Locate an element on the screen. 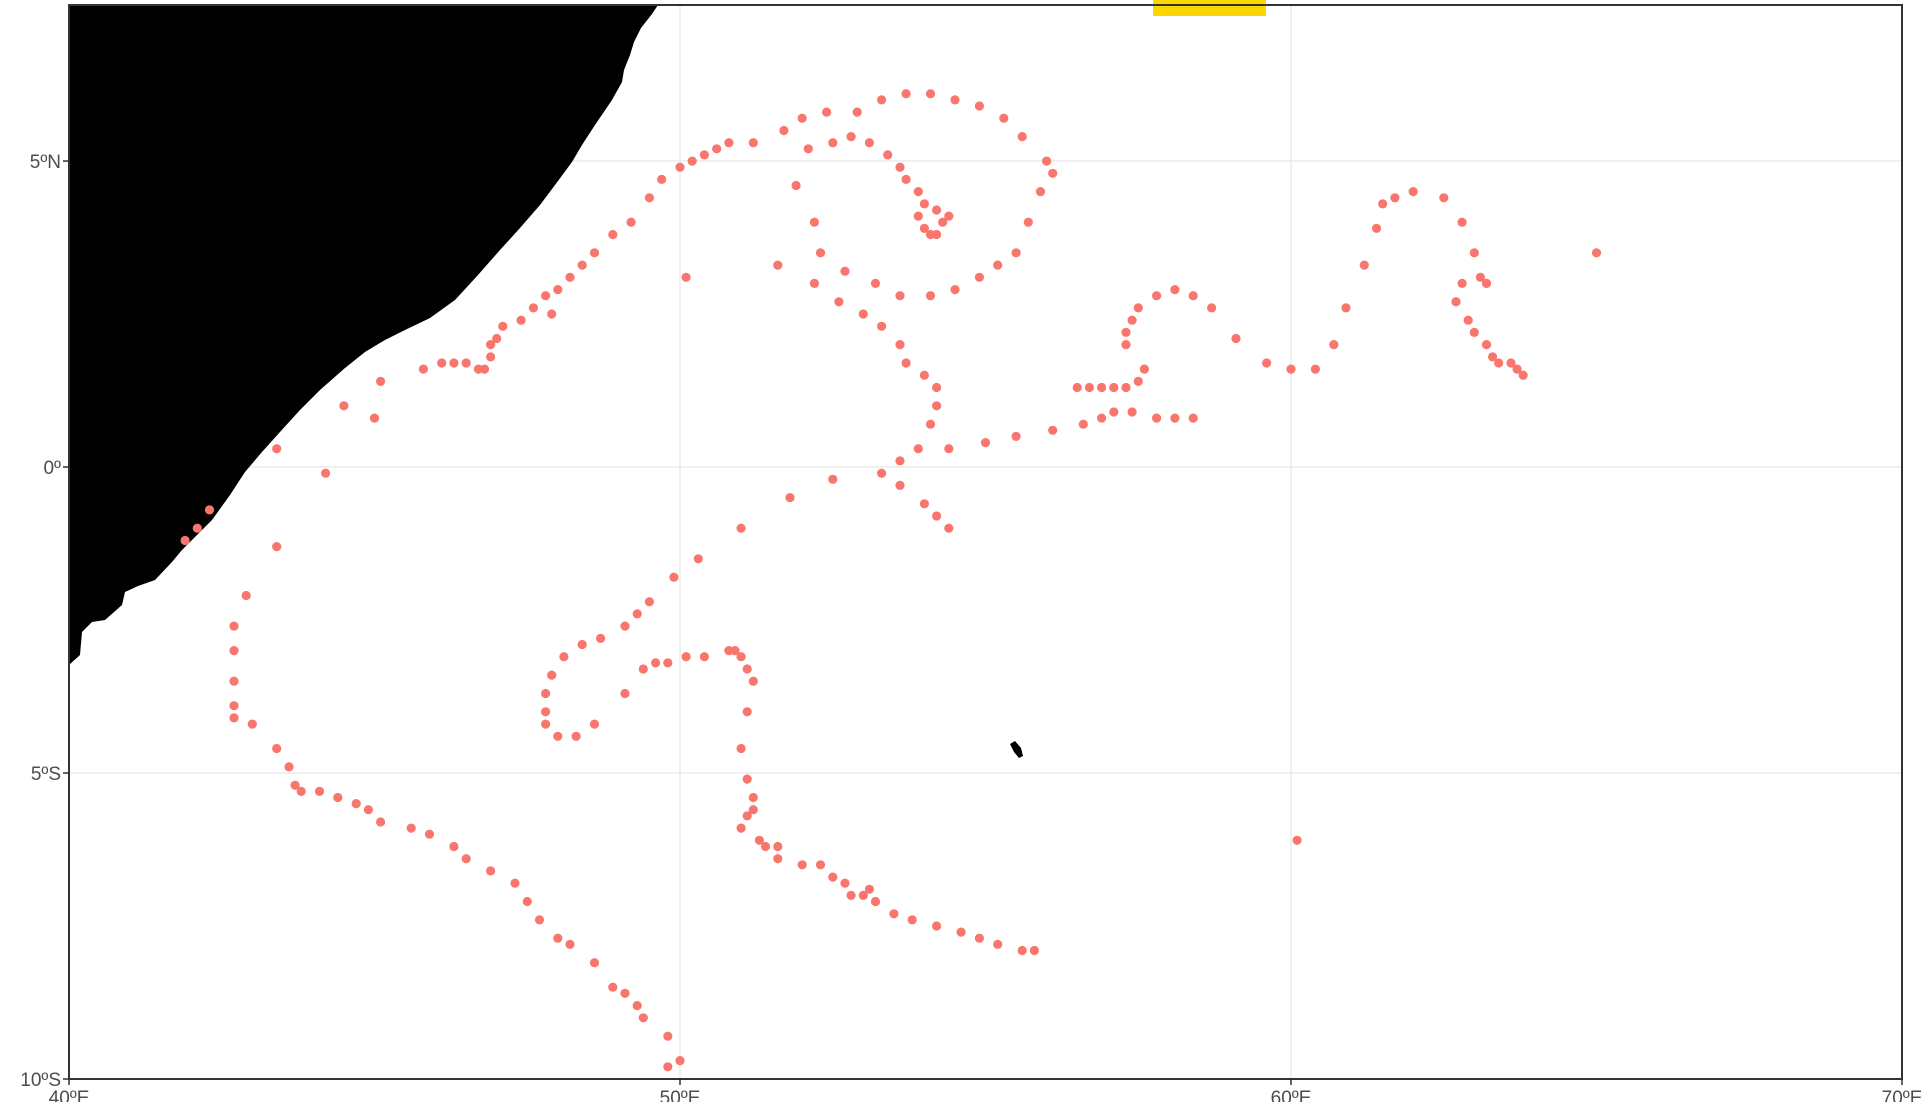 This screenshot has width=1921, height=1102. x-tick-label: 50ºE is located at coordinates (680, 1095).